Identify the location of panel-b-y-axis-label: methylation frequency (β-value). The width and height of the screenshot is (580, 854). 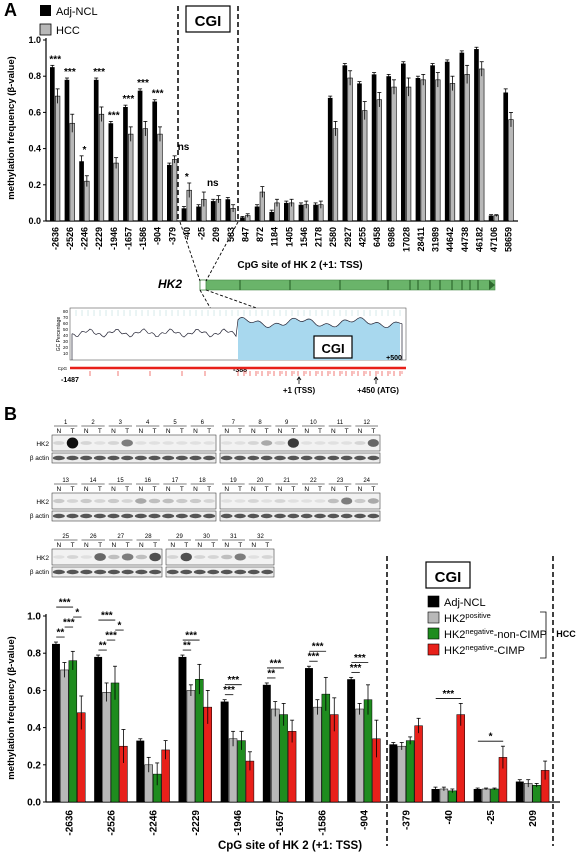
(11, 708).